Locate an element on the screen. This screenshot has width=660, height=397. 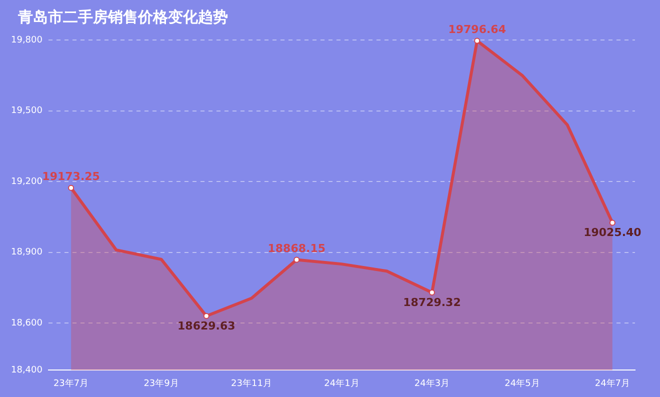
x-tick-label: 24年7月 is located at coordinates (612, 383).